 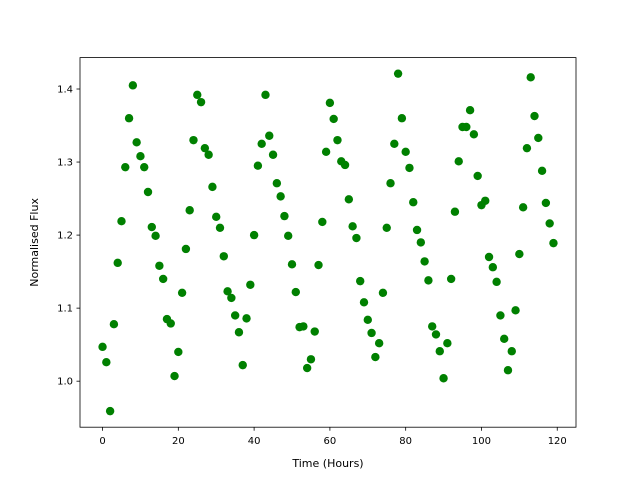 I want to click on y-tick-label: 1.4, so click(x=65, y=90).